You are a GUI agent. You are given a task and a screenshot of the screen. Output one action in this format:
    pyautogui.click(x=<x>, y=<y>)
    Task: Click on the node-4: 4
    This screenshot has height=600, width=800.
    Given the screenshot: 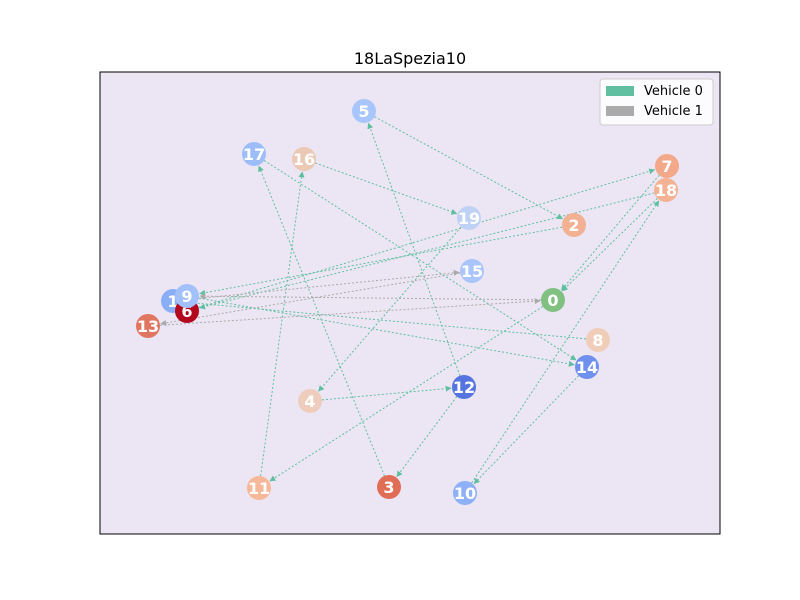 What is the action you would take?
    pyautogui.click(x=310, y=401)
    